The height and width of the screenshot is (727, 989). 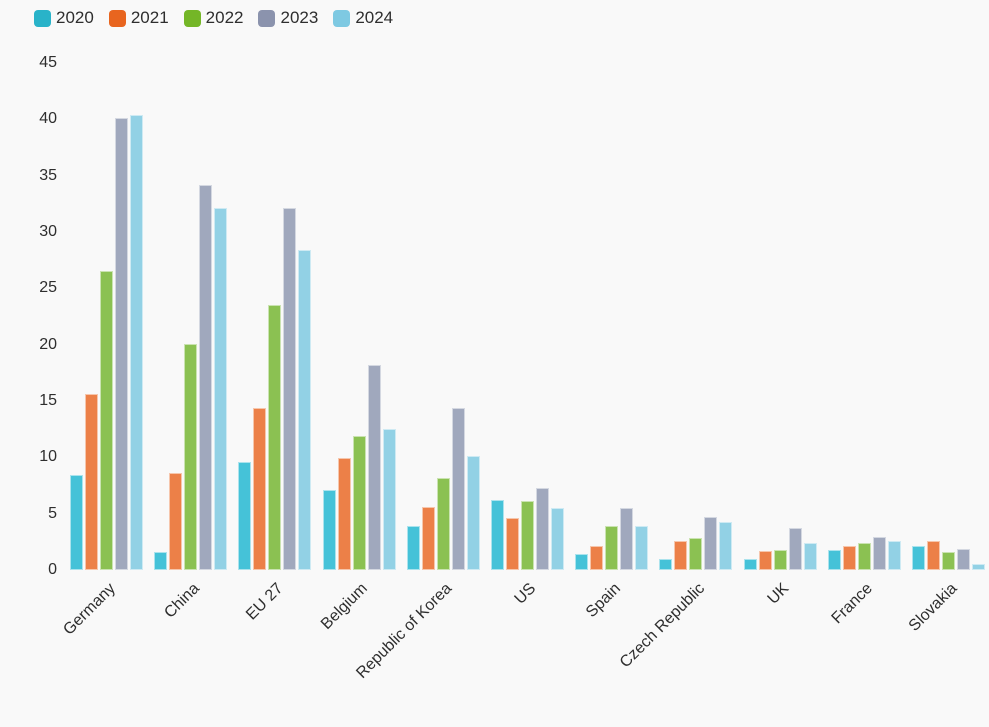 I want to click on bar-2023-republic-of-korea, so click(x=458, y=488).